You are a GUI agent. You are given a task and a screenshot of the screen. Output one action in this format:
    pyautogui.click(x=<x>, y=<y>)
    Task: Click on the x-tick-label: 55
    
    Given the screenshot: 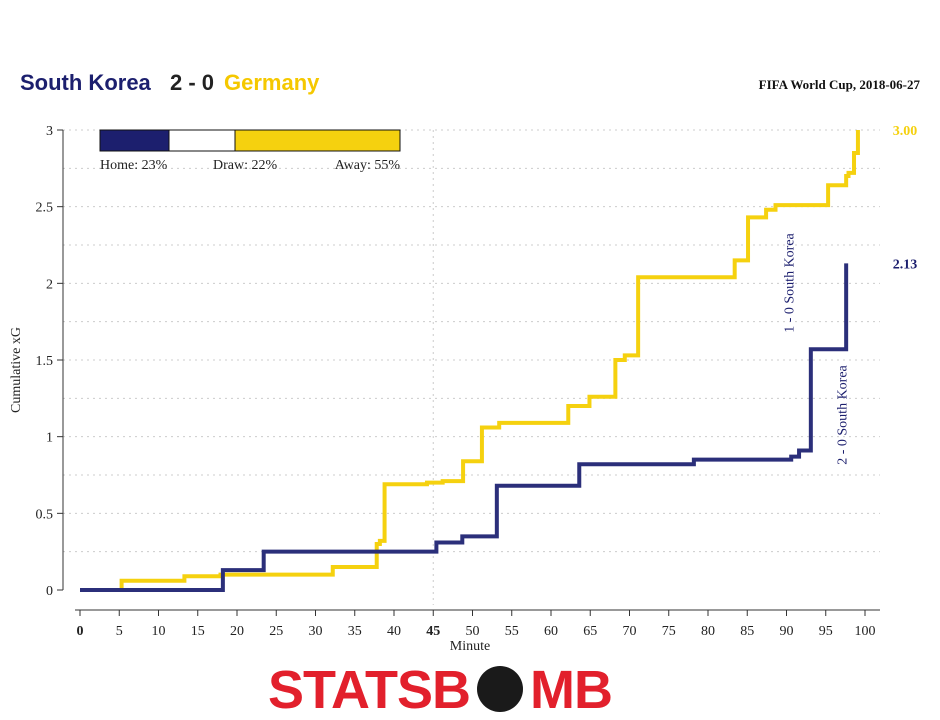 What is the action you would take?
    pyautogui.click(x=512, y=631)
    